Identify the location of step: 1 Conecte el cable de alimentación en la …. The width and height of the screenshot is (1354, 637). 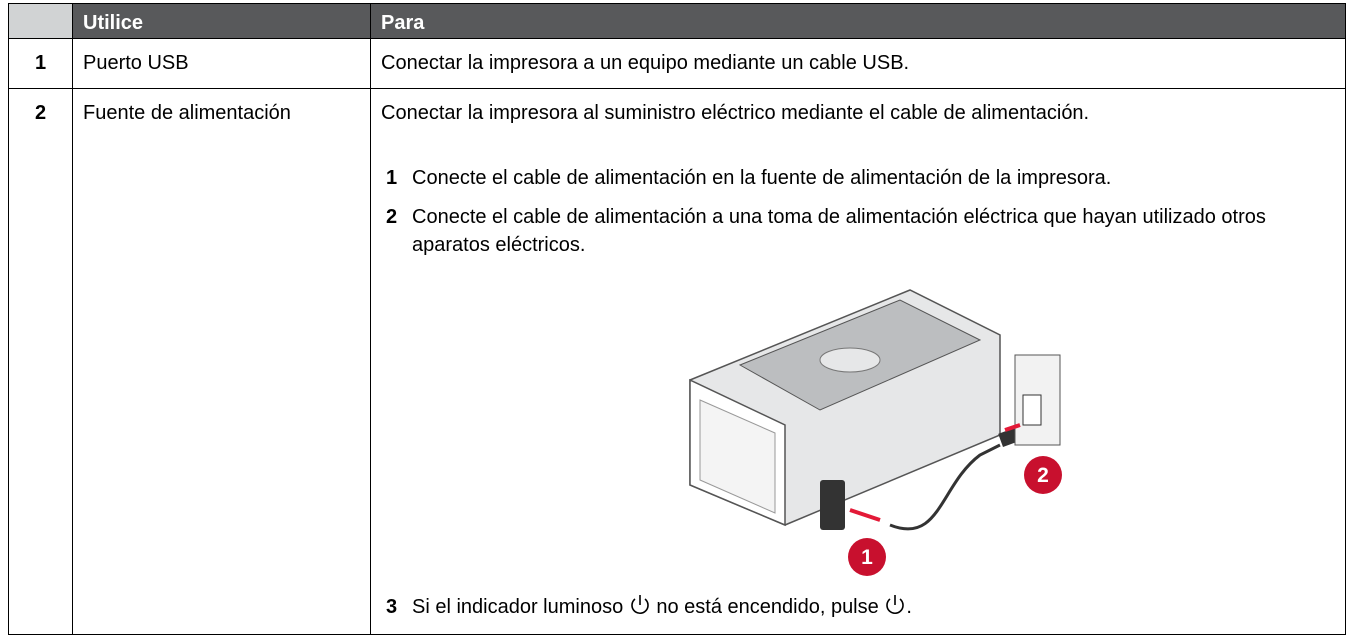
(748, 178).